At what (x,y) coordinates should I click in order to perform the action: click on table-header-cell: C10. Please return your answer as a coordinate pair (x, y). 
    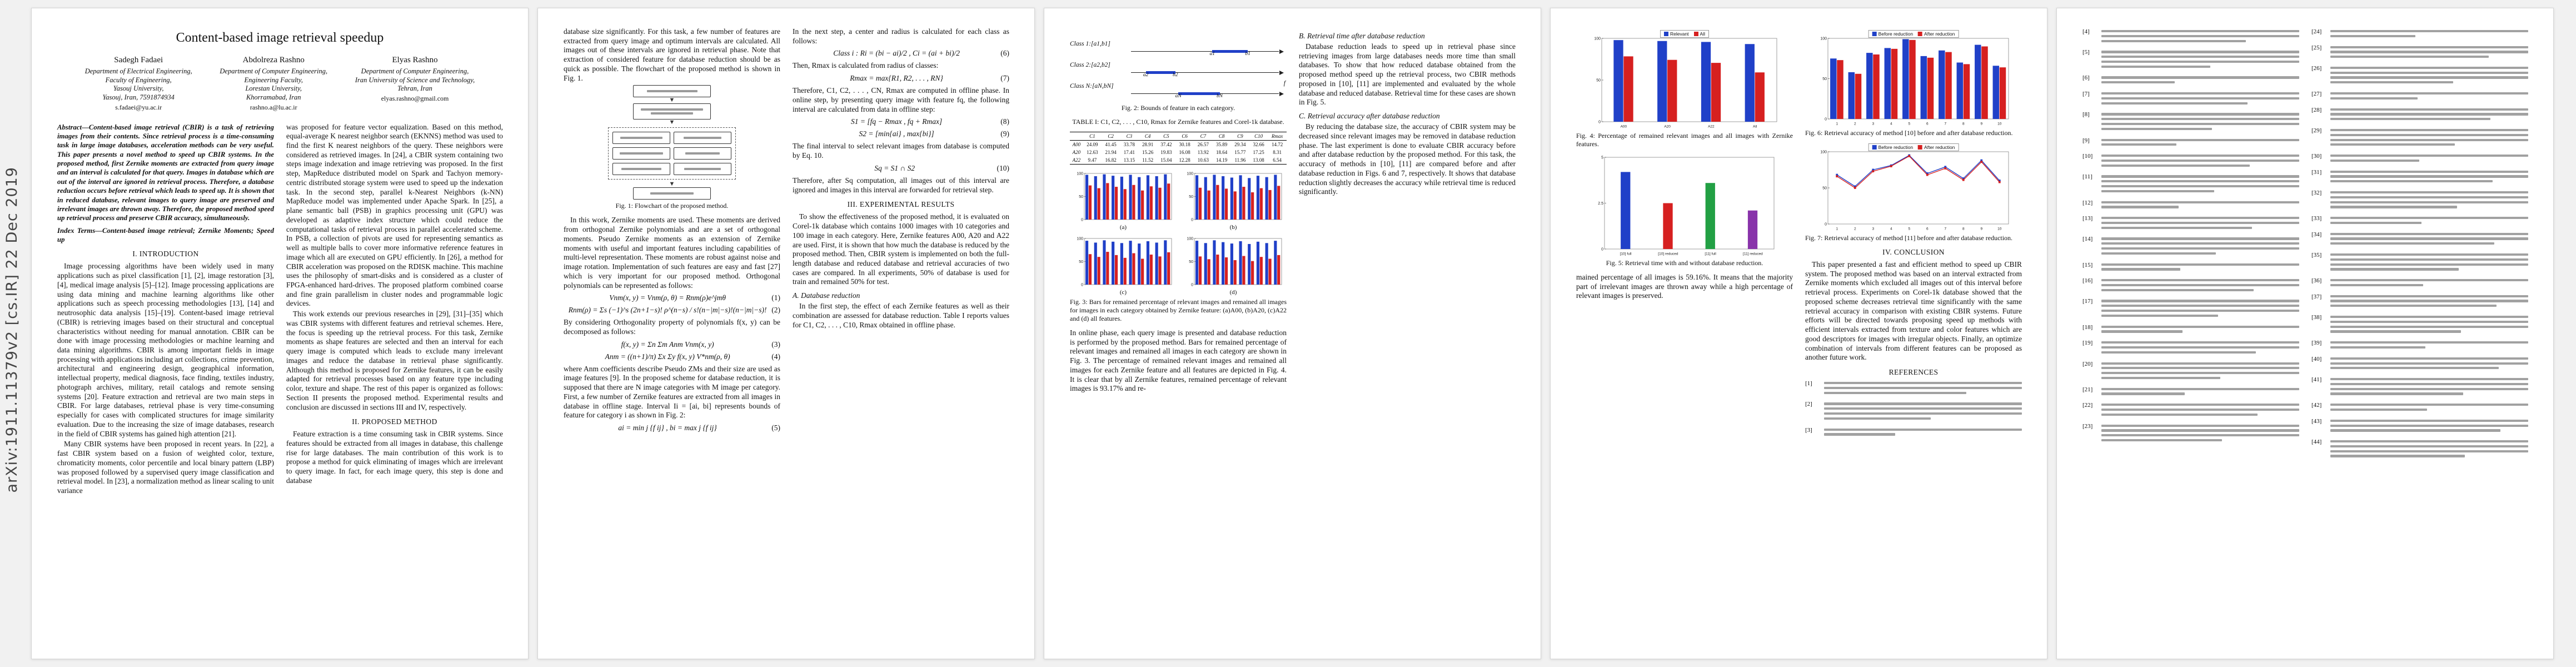
    Looking at the image, I should click on (1258, 136).